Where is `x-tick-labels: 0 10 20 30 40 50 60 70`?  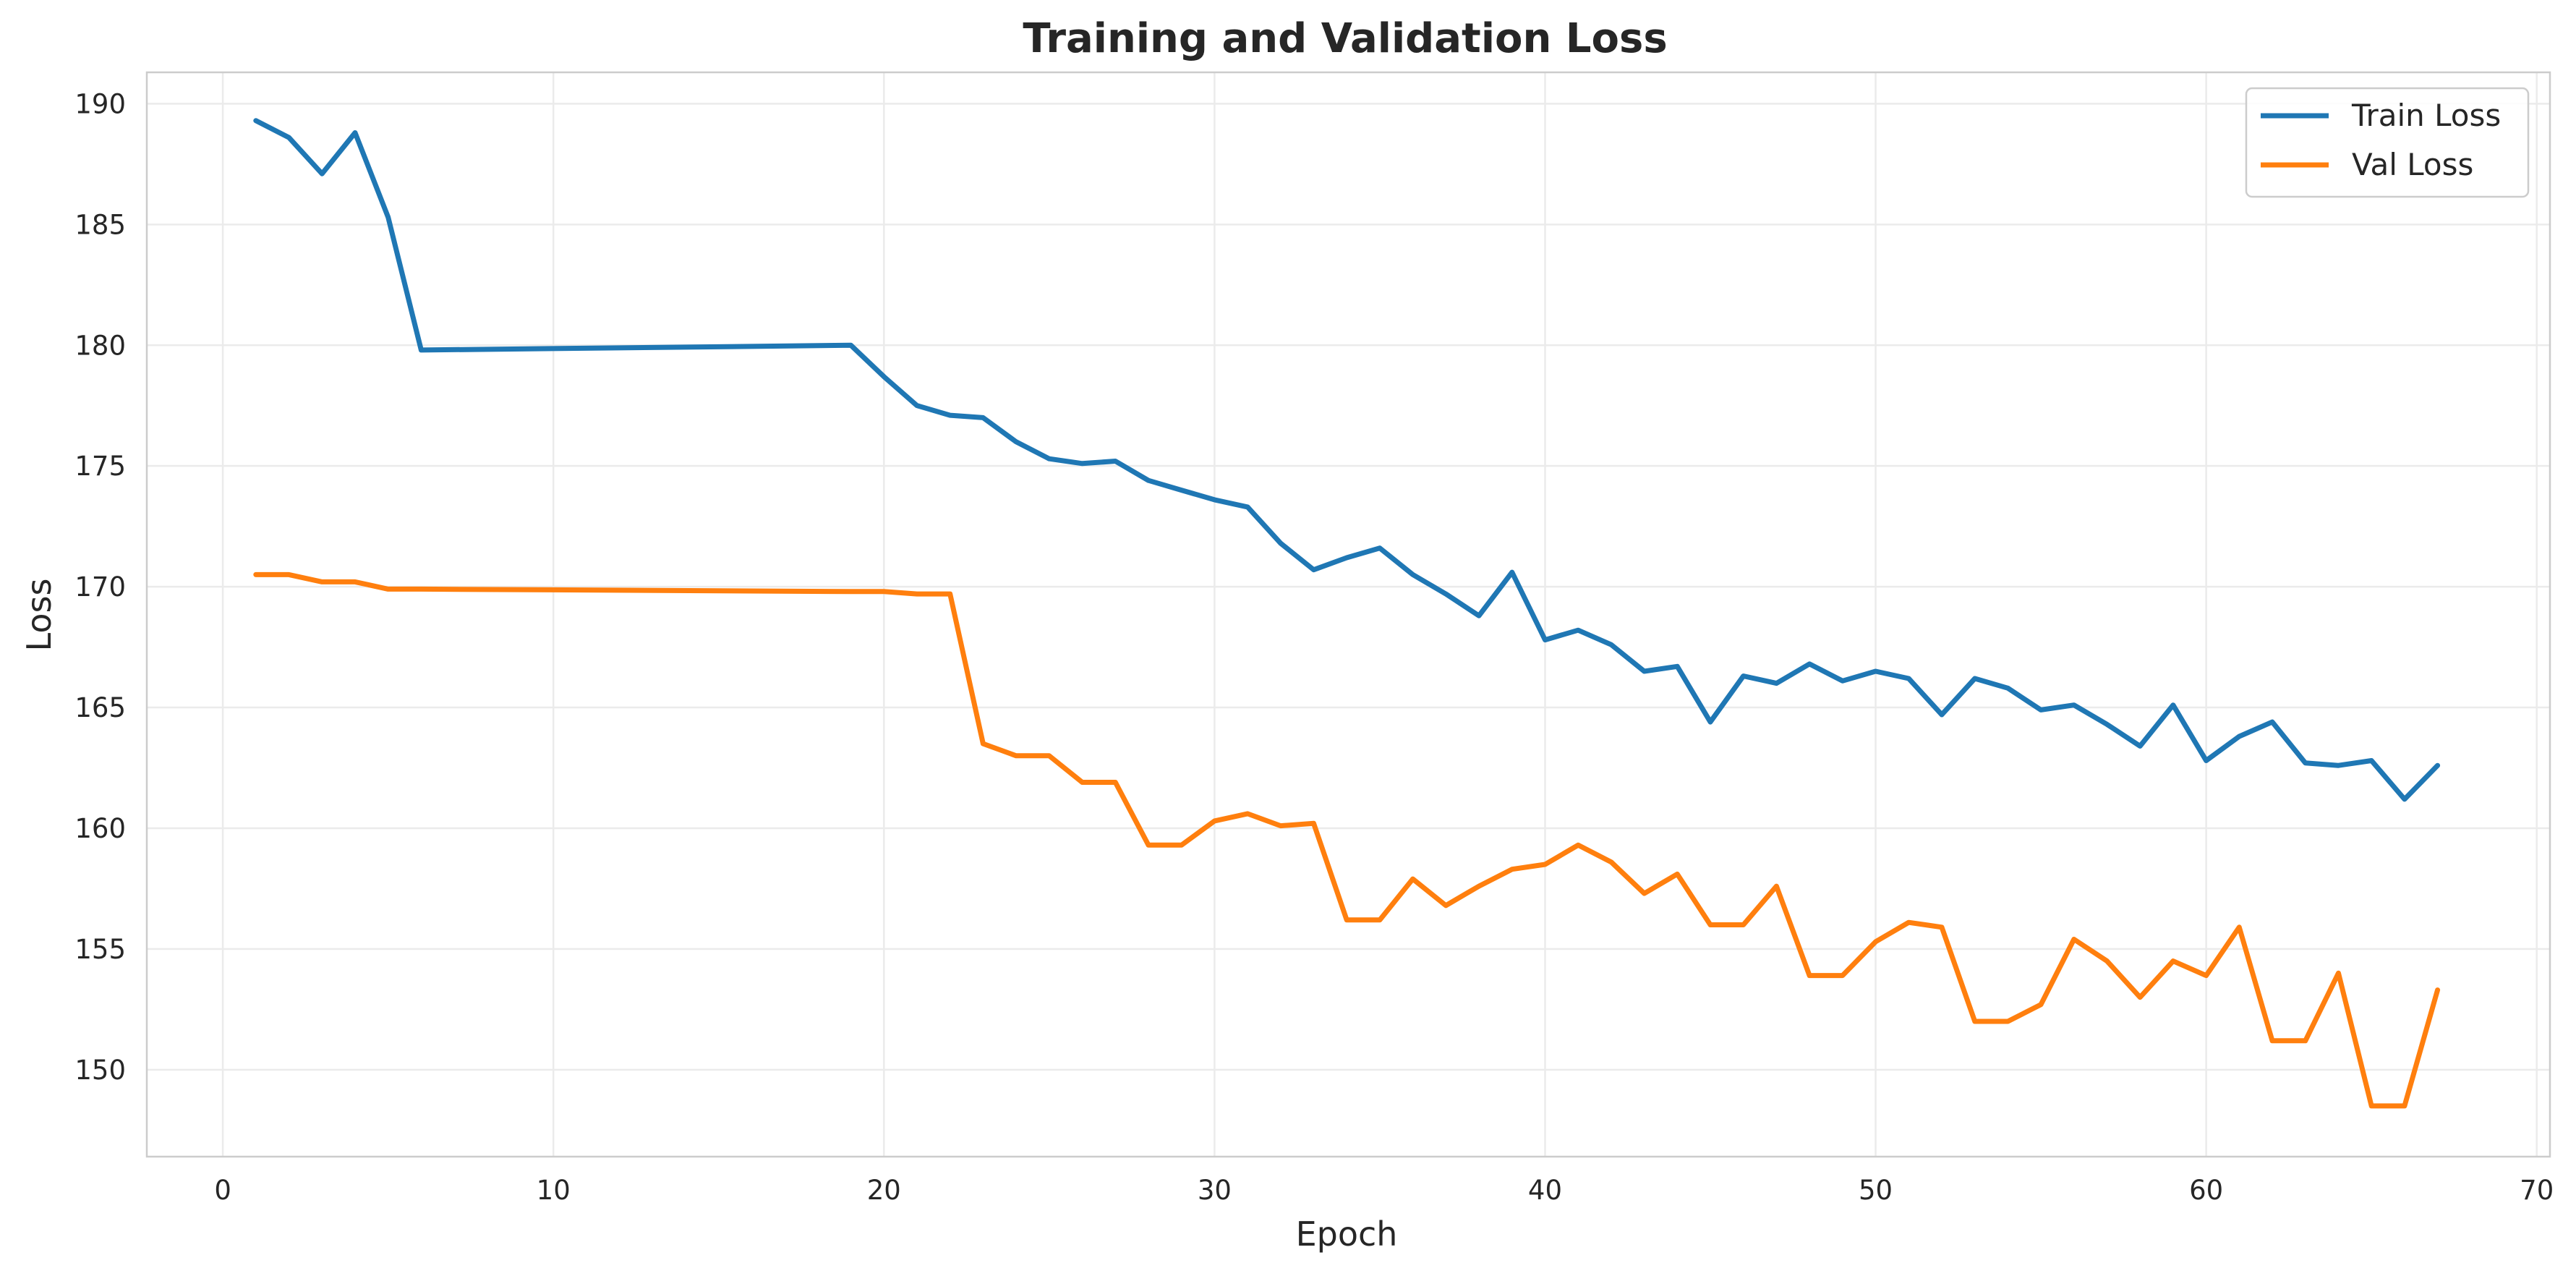 x-tick-labels: 0 10 20 30 40 50 60 70 is located at coordinates (1384, 1190).